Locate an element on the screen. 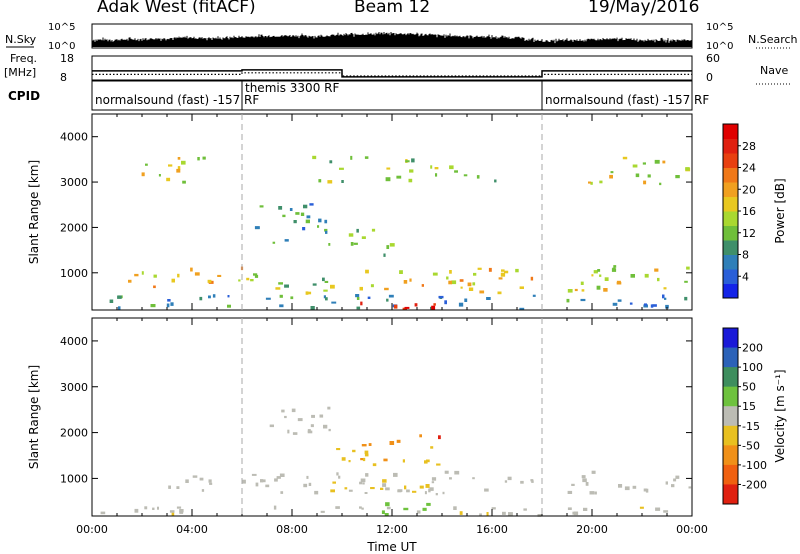 The width and height of the screenshot is (800, 554). cpid-segment-0: normalsound (fast) -157 RF is located at coordinates (177, 100).